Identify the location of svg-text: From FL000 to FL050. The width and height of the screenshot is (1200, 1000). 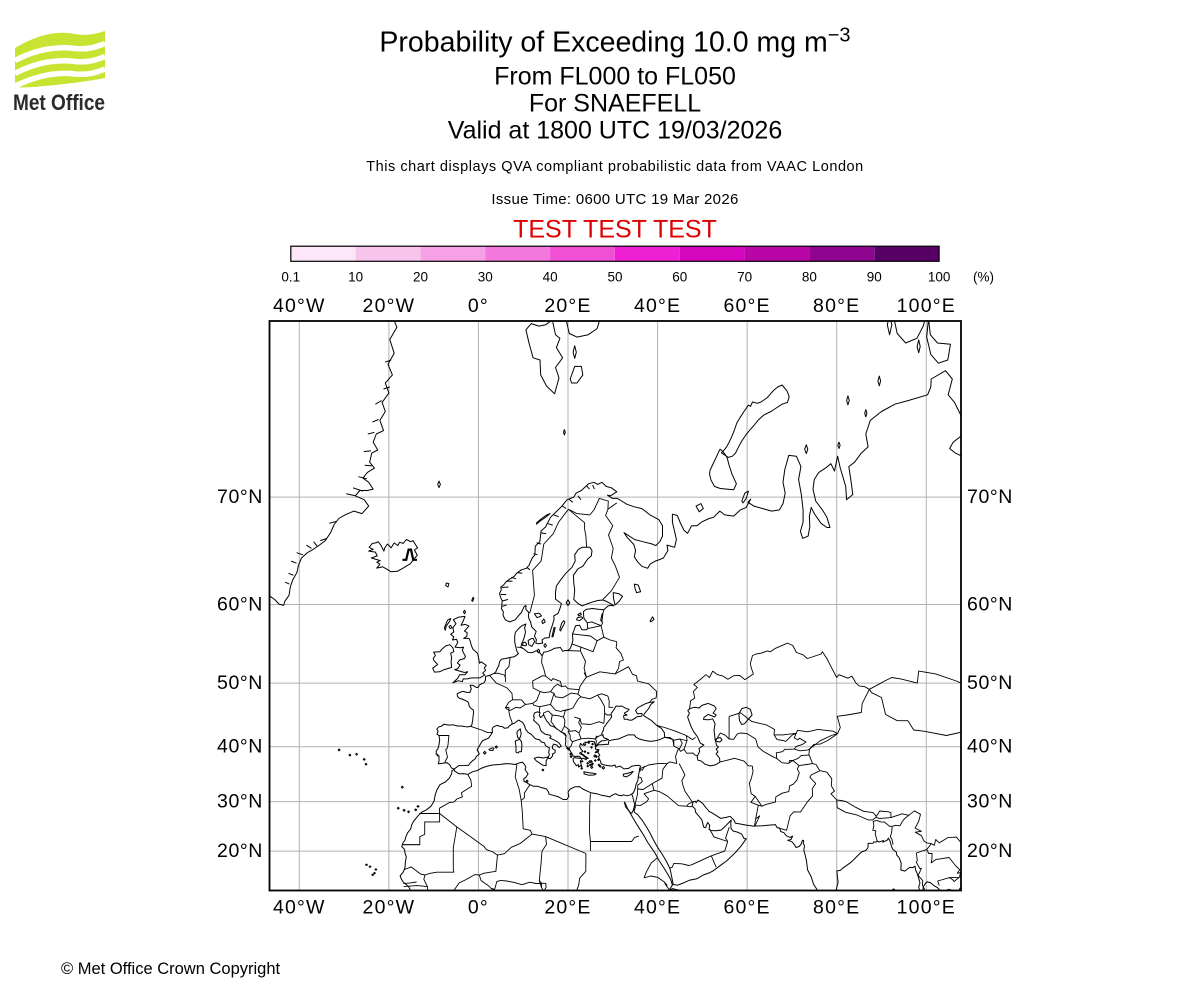
(615, 77).